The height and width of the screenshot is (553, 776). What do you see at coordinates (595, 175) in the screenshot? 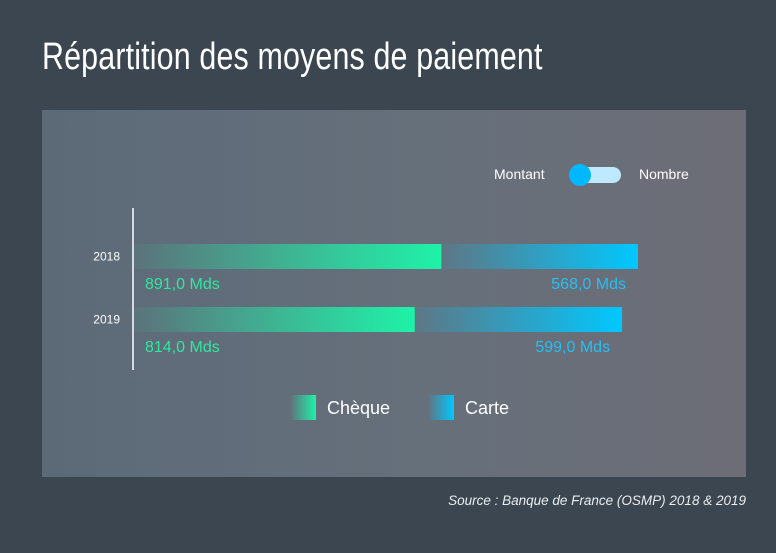
I see `metric-toggle-switch` at bounding box center [595, 175].